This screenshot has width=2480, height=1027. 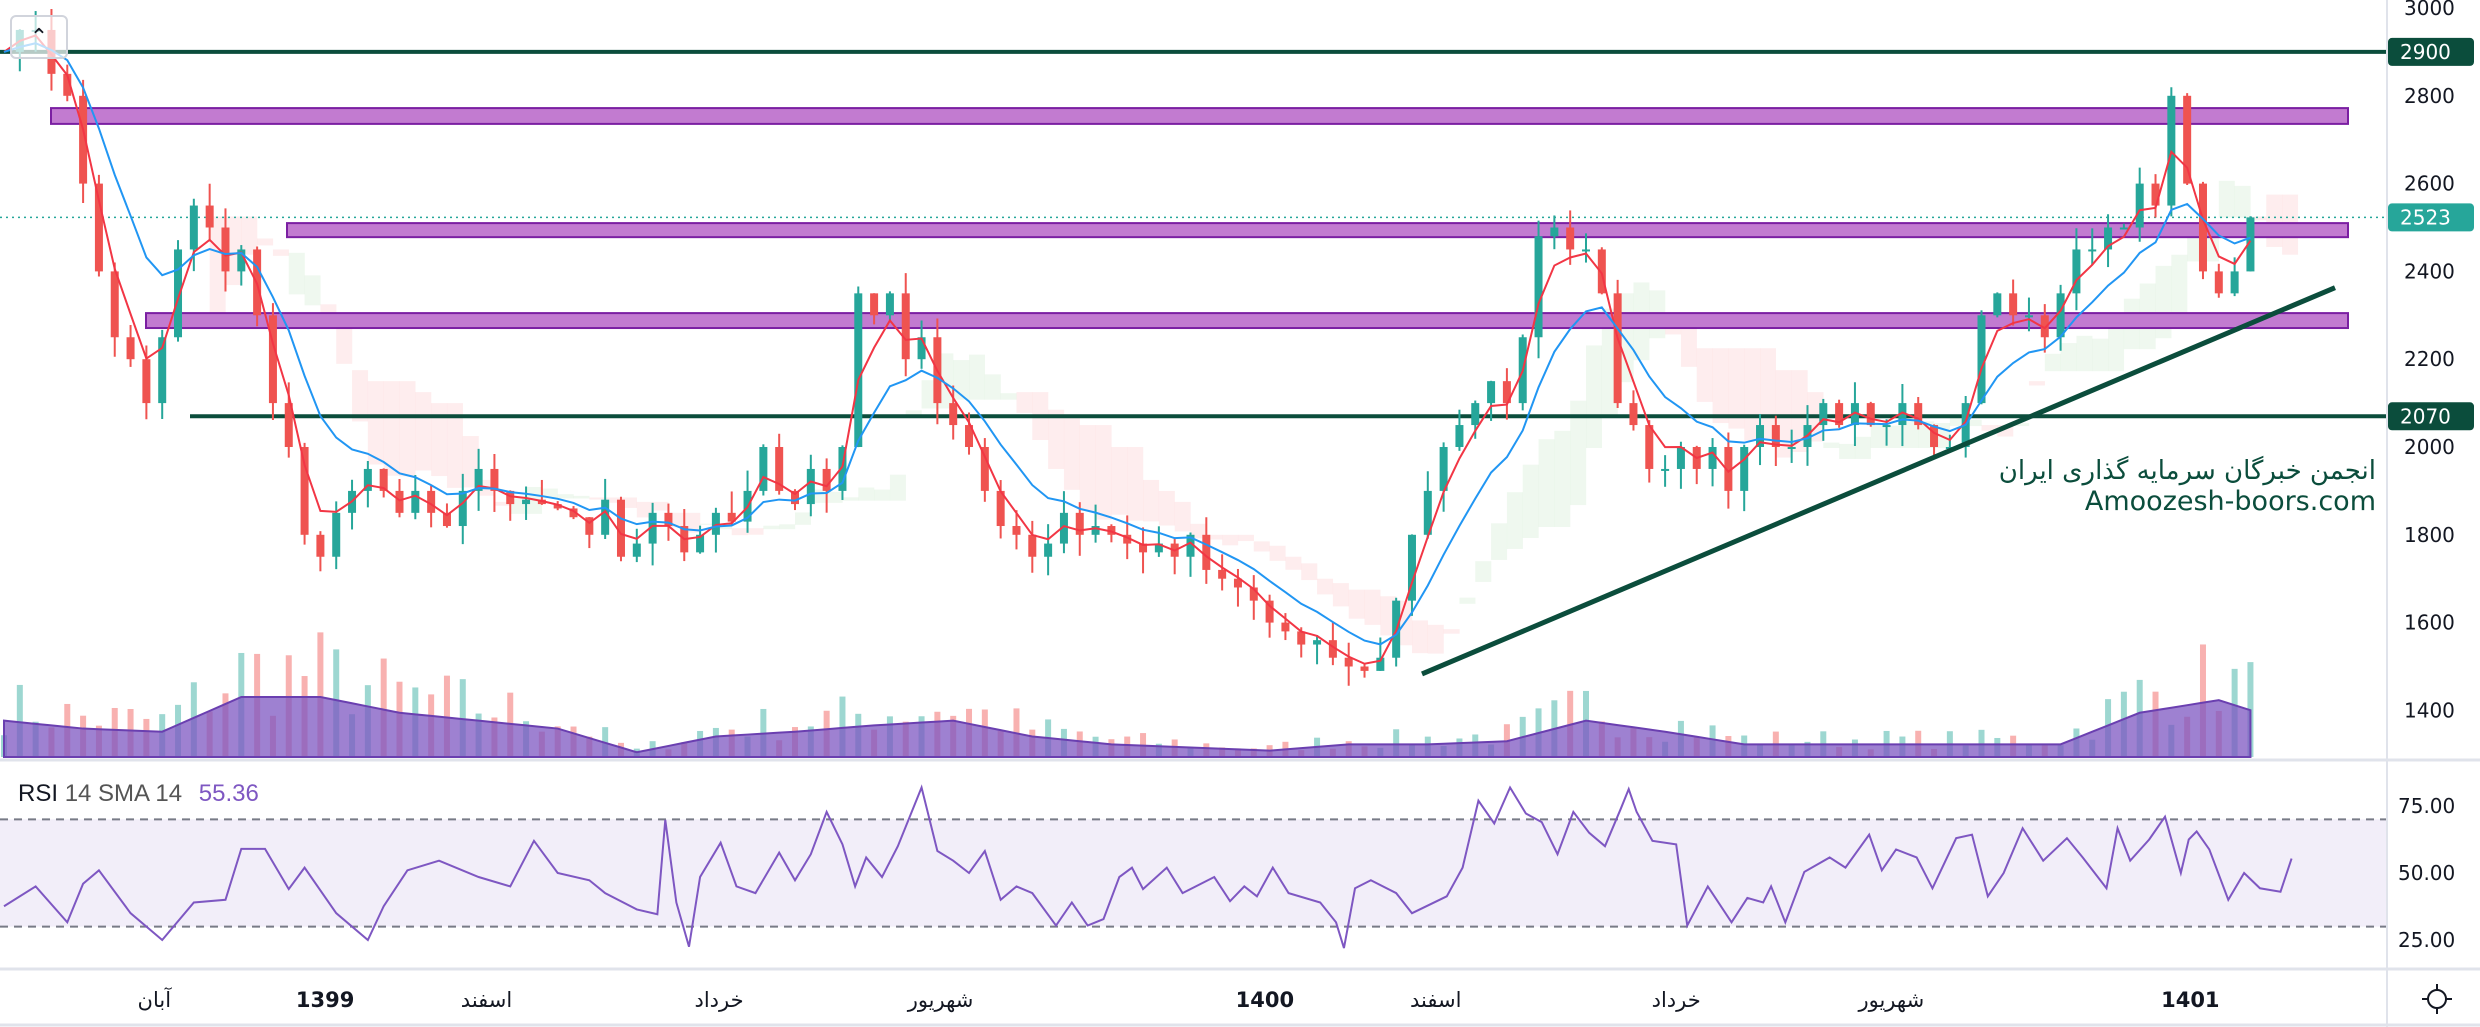 I want to click on rsi-legend: RSI 14 SMA 14 55.36, so click(x=138, y=794).